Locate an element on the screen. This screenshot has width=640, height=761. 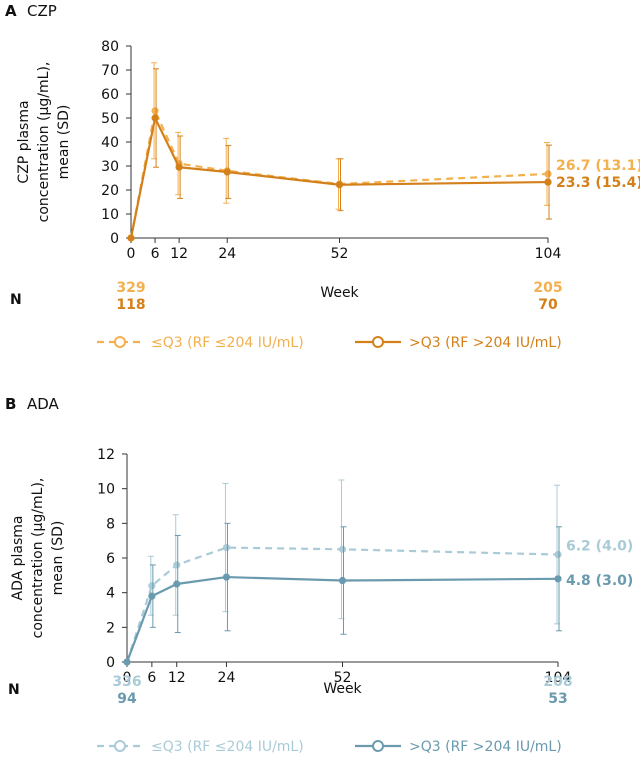
n-value: 118 is located at coordinates (130, 305).